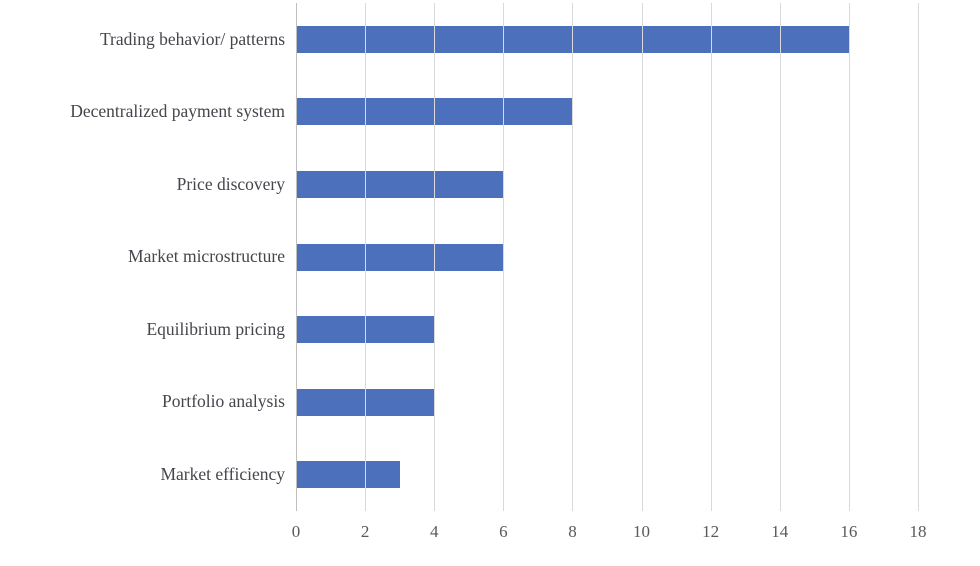 This screenshot has width=980, height=566. What do you see at coordinates (296, 257) in the screenshot?
I see `value-axis-zero-line` at bounding box center [296, 257].